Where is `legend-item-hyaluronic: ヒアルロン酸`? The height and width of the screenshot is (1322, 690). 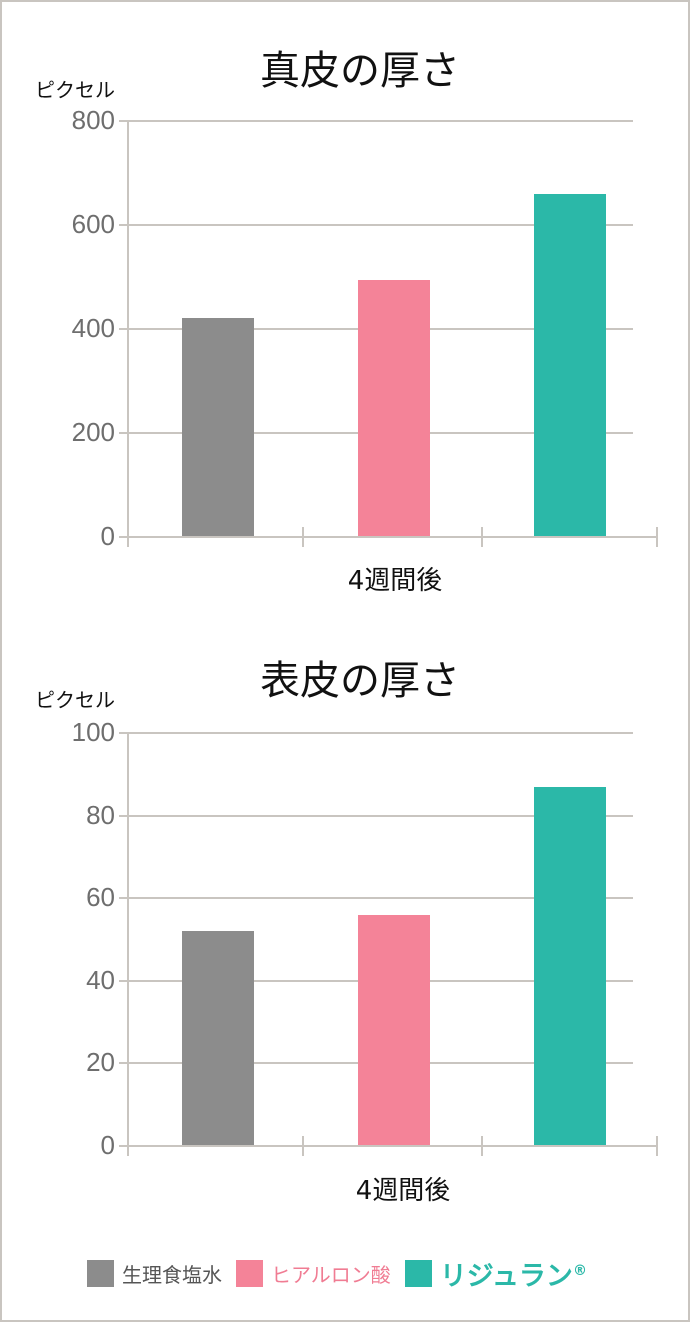
legend-item-hyaluronic: ヒアルロン酸 is located at coordinates (313, 1273).